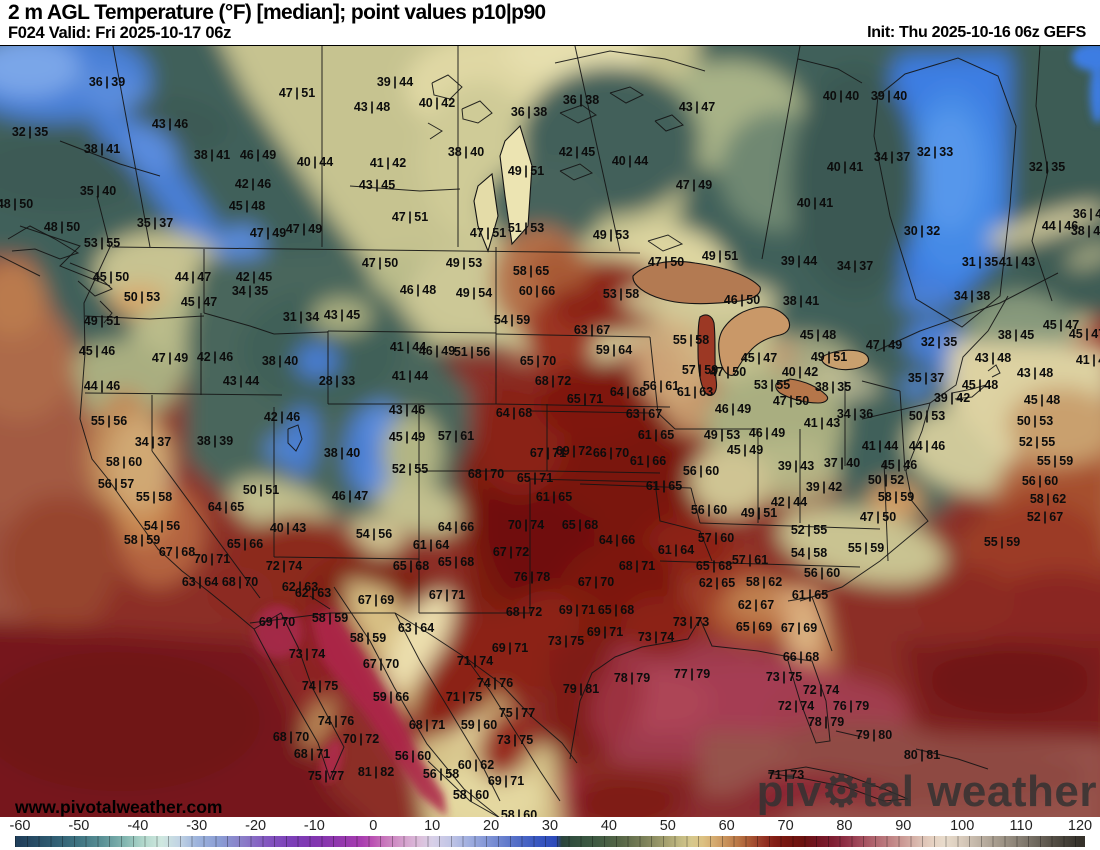 The image size is (1100, 850). Describe the element at coordinates (972, 296) in the screenshot. I see `svg-text: 34 | 38` at that location.